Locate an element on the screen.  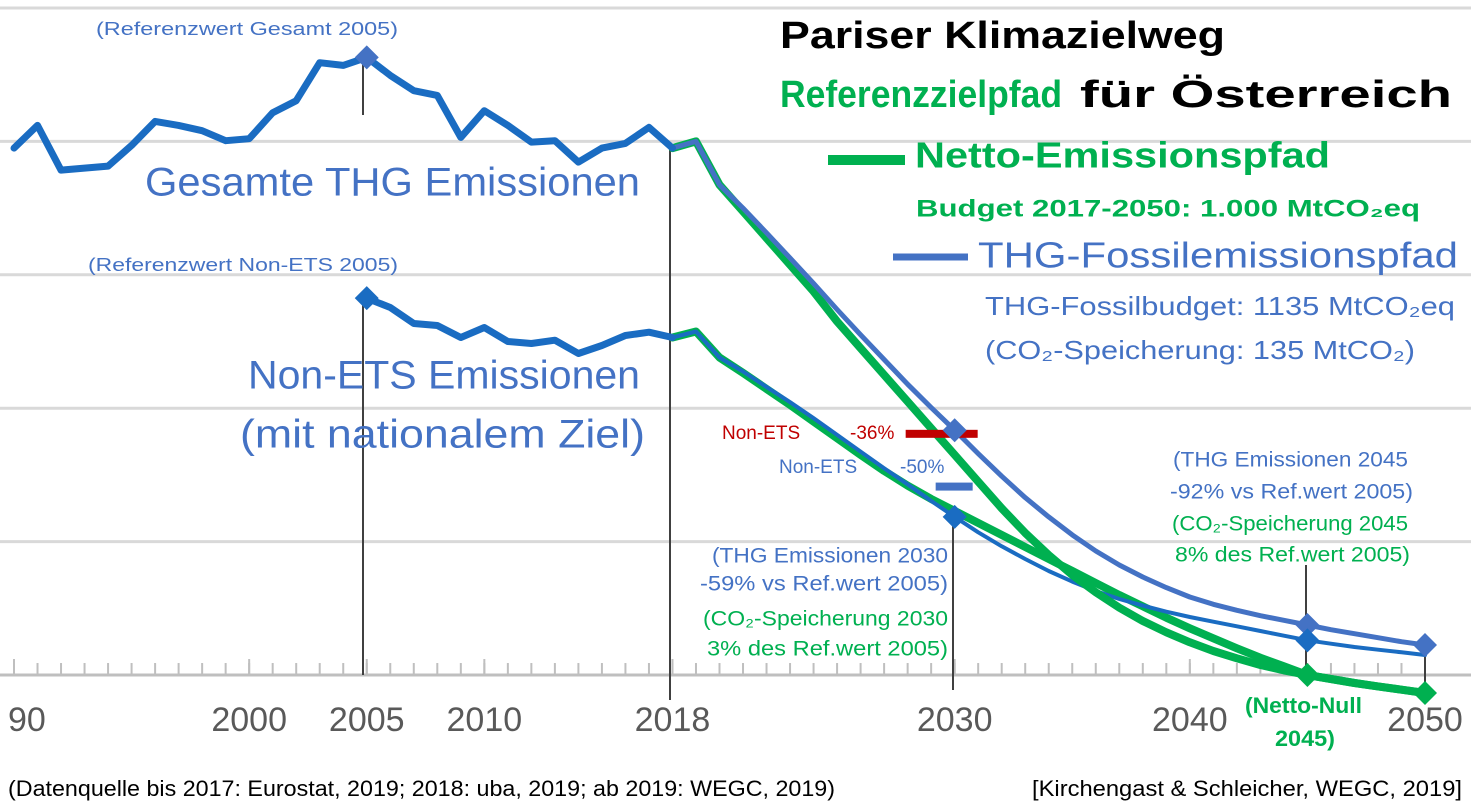
legend-label: Netto-Emissionspfad is located at coordinates (1122, 155).